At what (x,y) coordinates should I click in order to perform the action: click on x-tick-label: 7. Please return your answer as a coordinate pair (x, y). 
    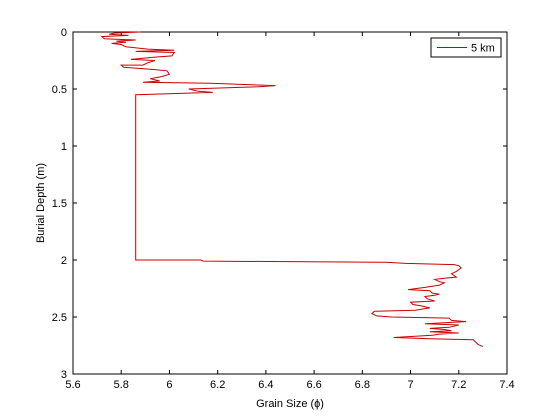
    Looking at the image, I should click on (410, 385).